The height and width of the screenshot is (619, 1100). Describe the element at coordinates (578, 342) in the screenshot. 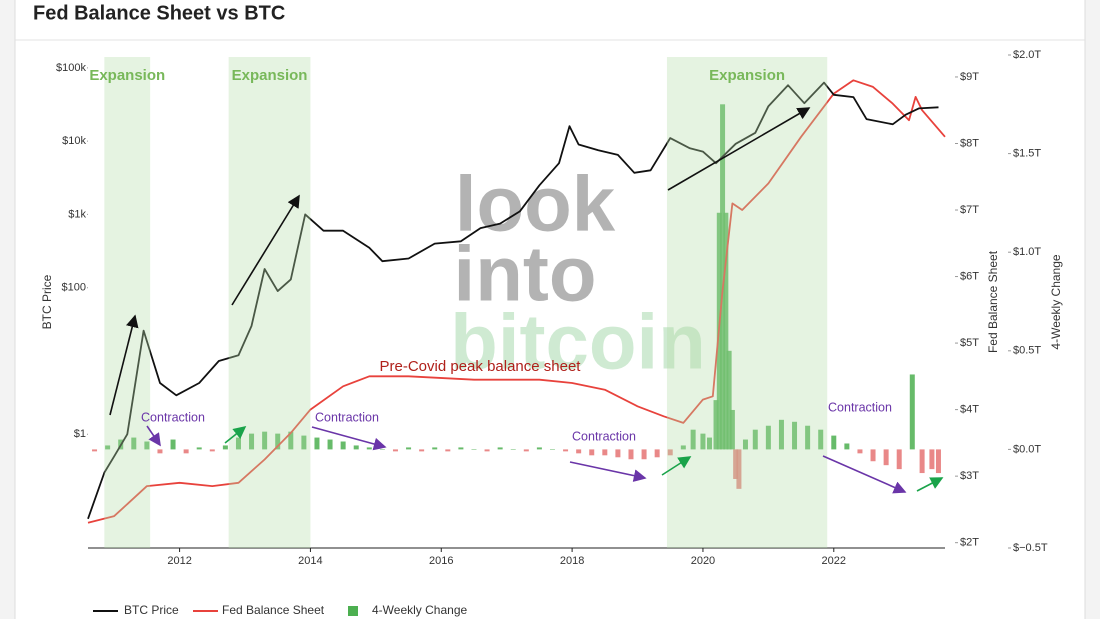

I see `watermark: bitcoin` at that location.